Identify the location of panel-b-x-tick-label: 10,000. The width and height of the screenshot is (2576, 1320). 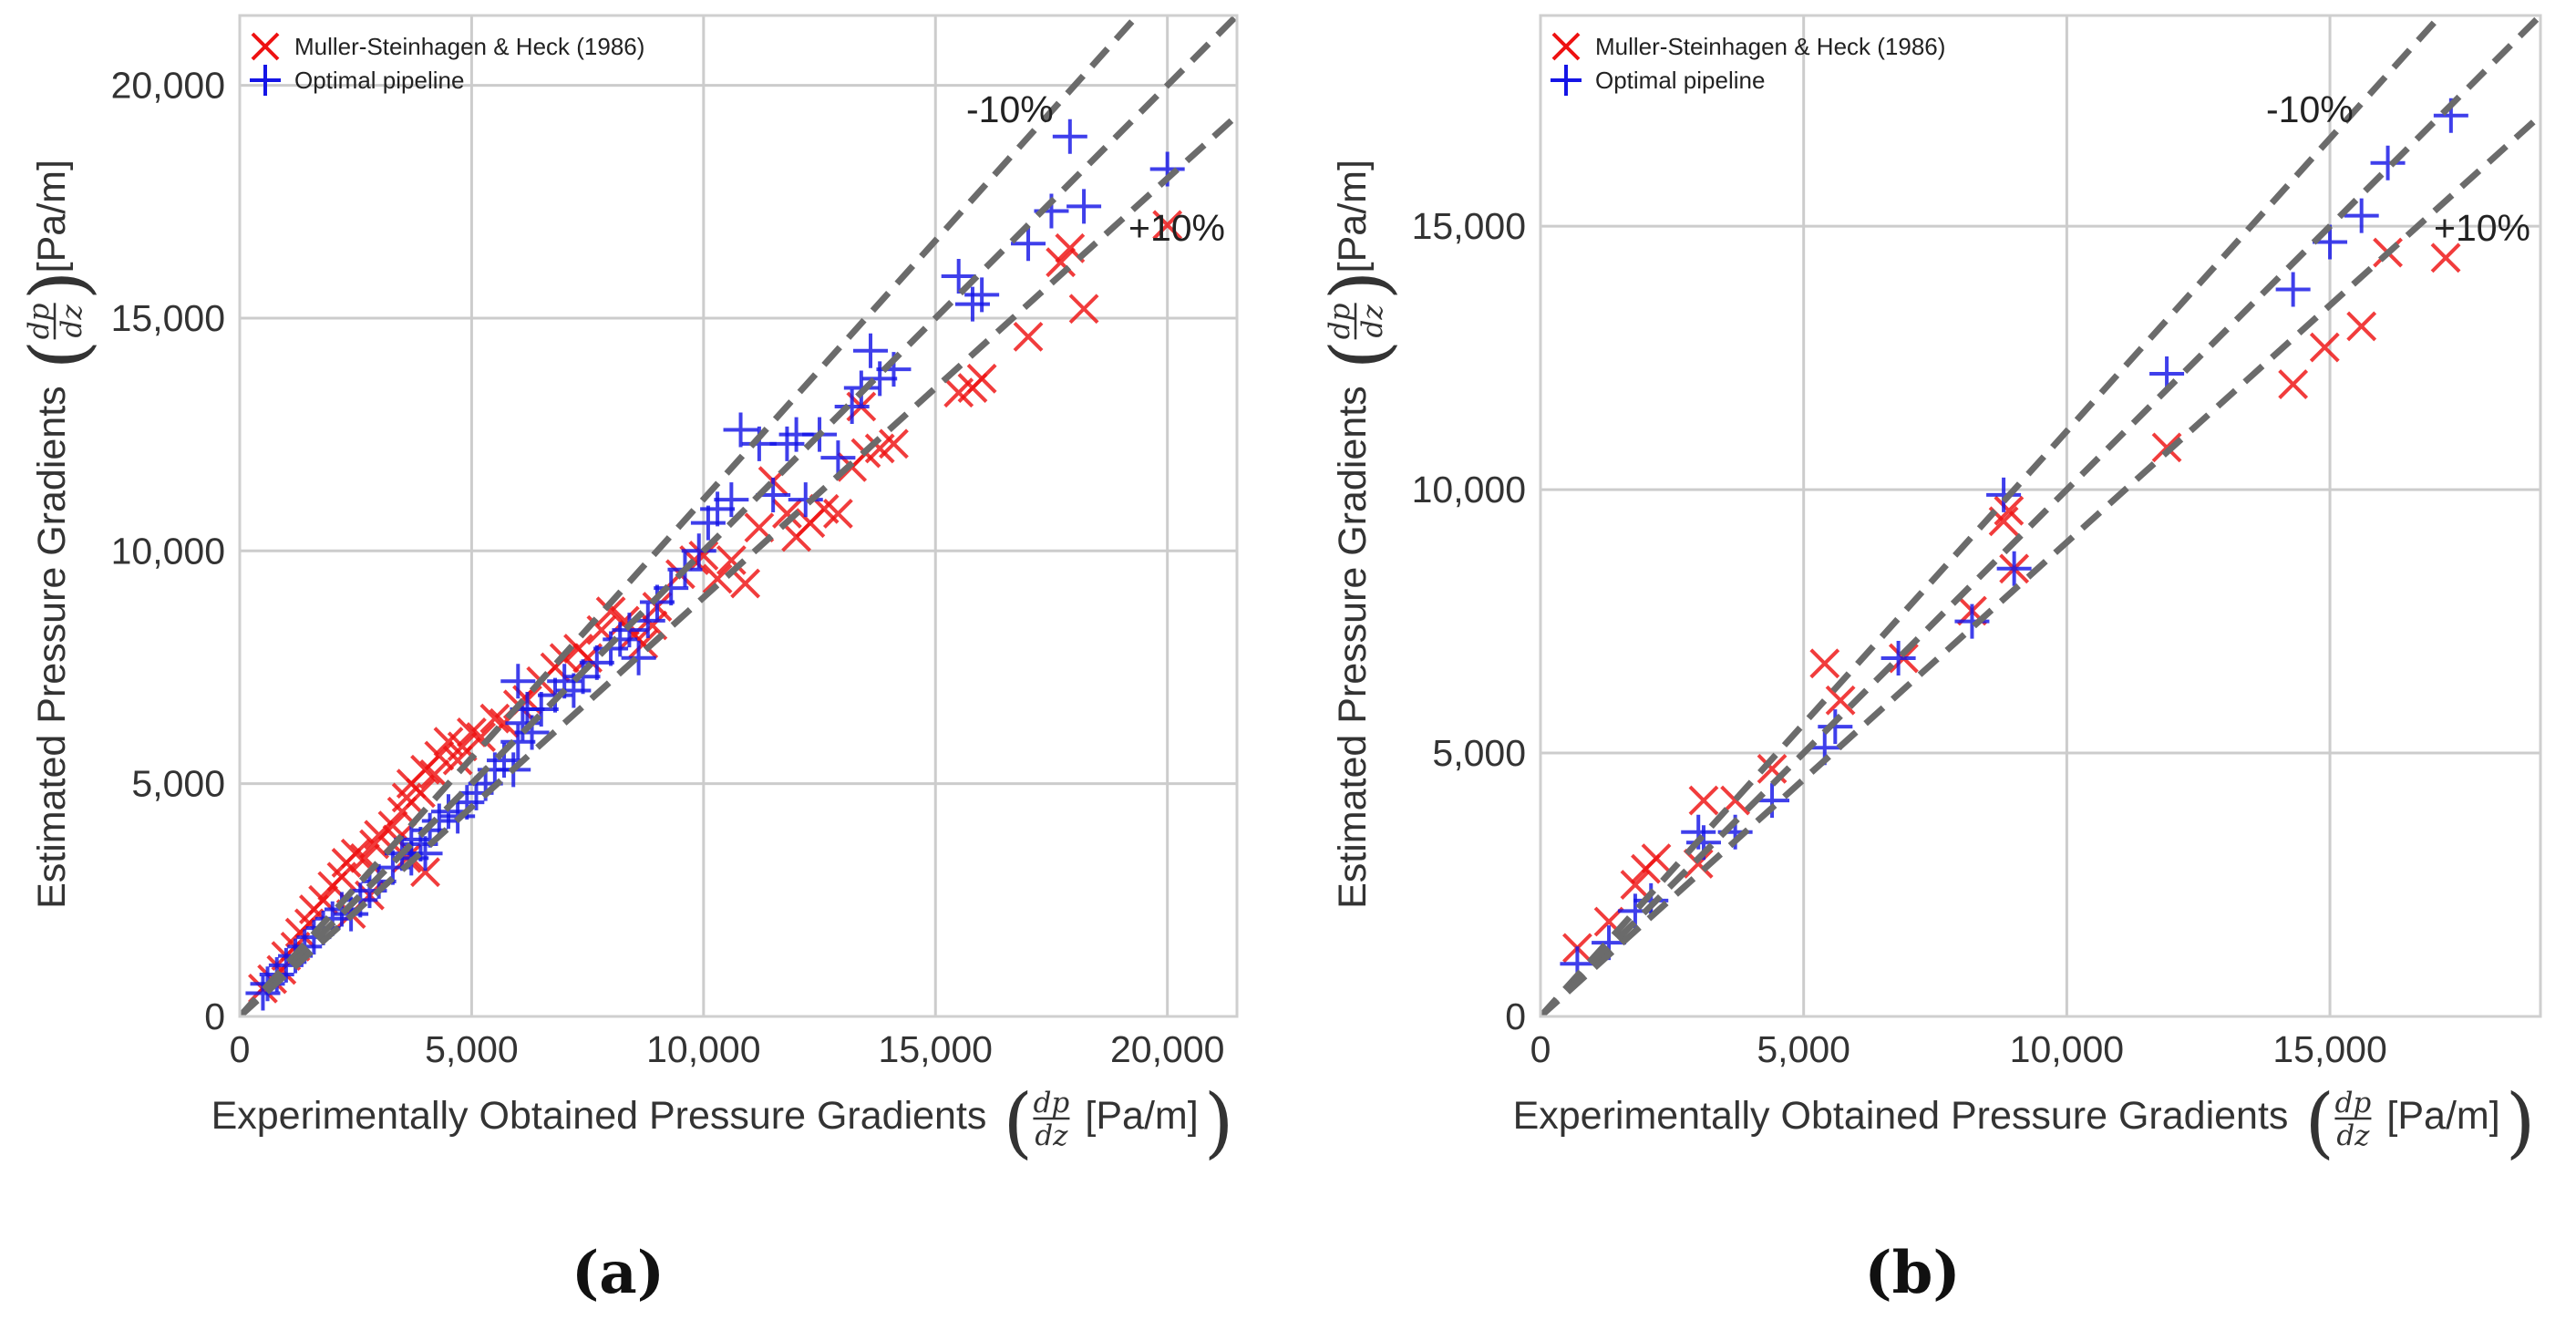
(2067, 1049).